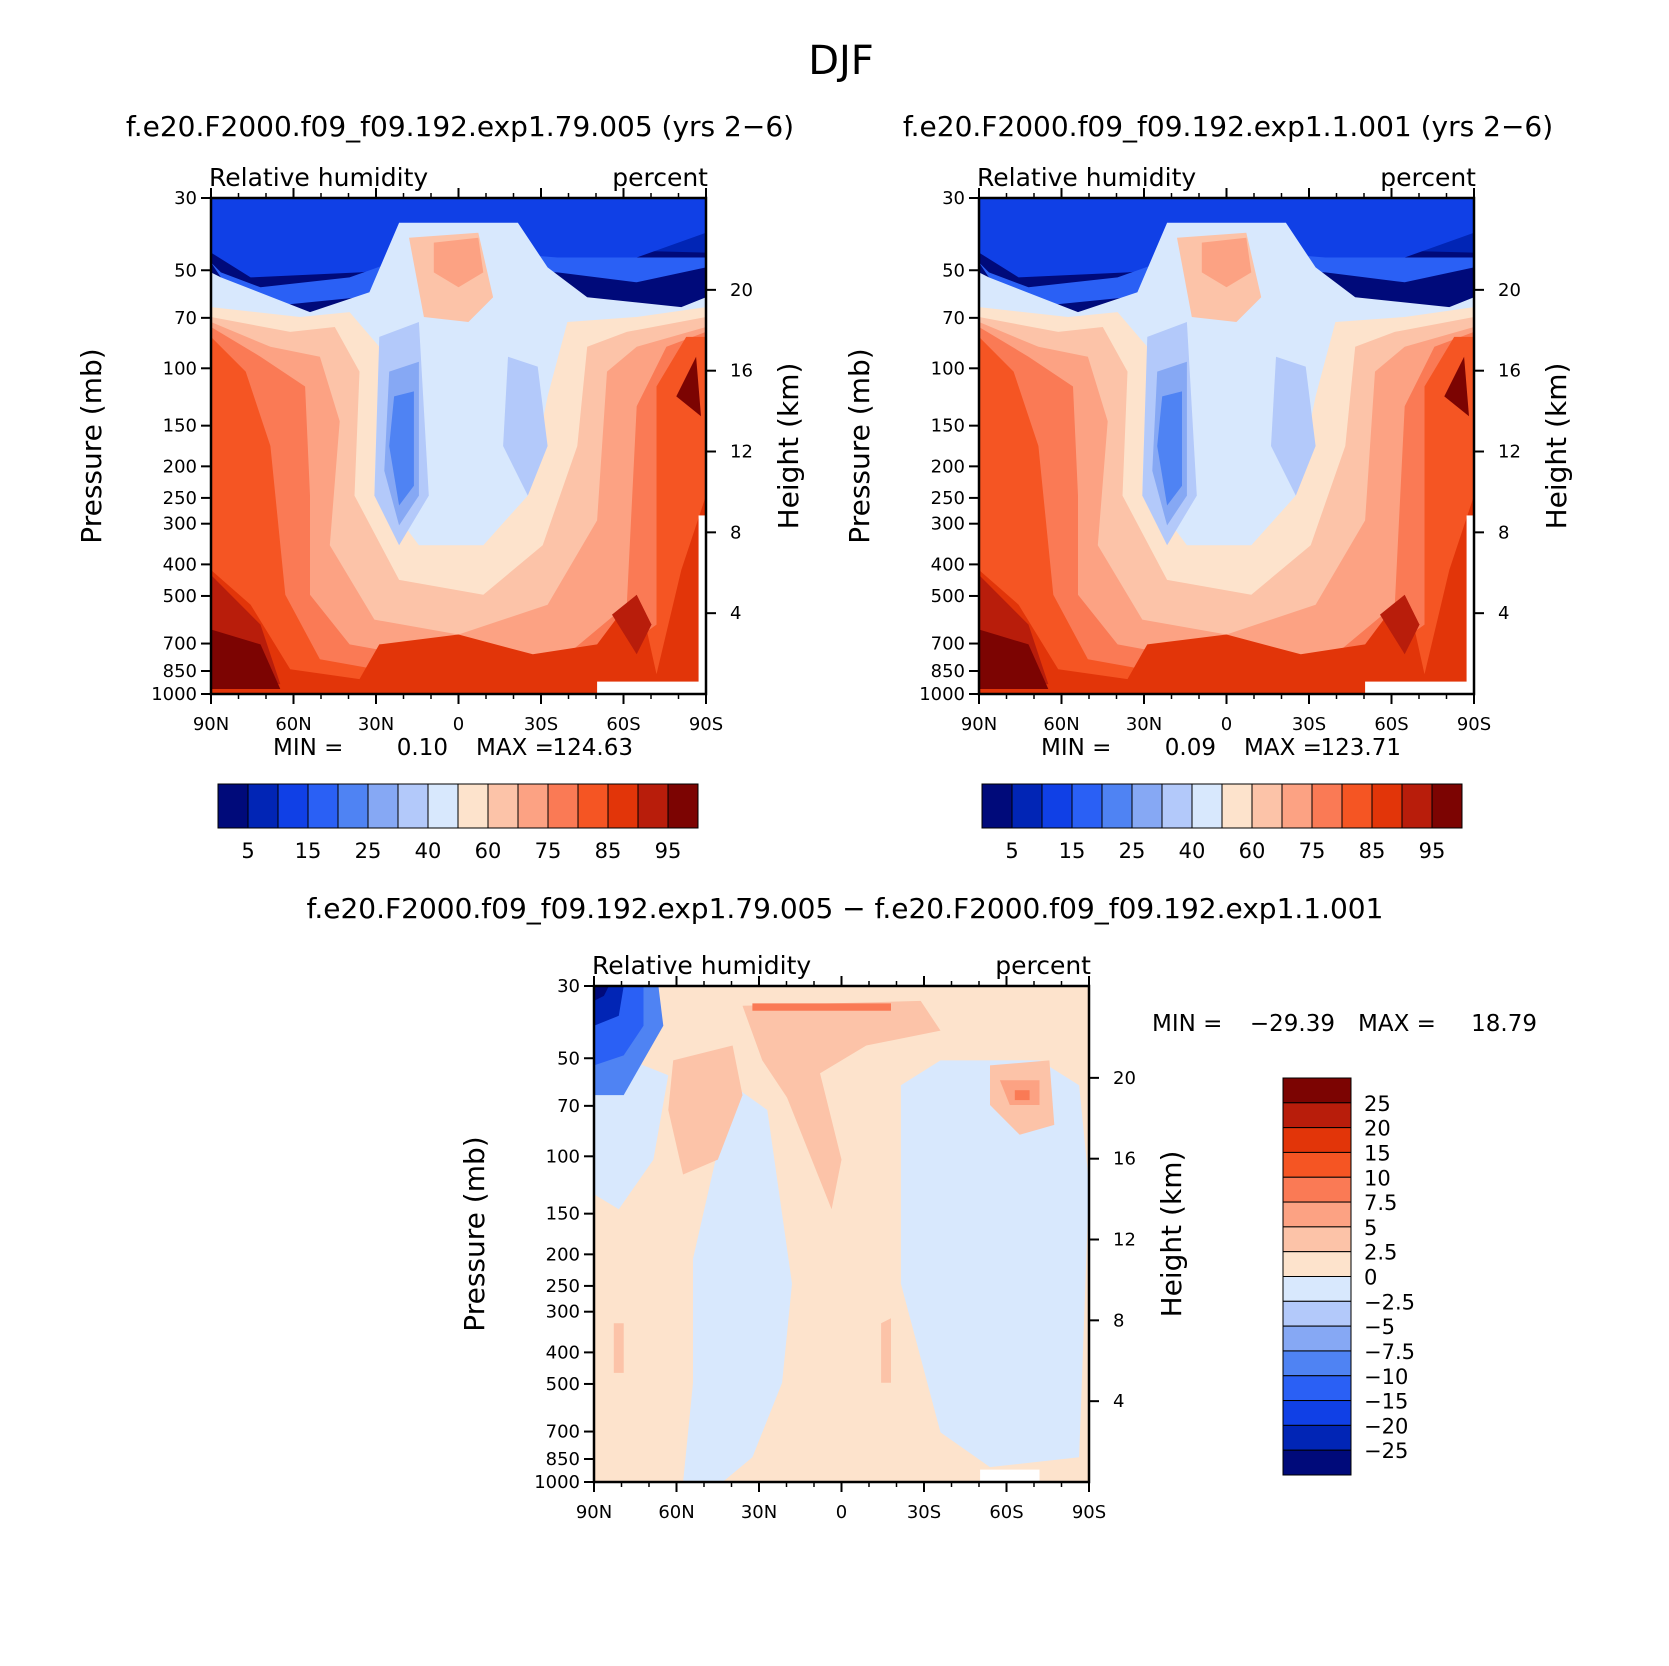  What do you see at coordinates (1389, 1302) in the screenshot?
I see `colorbar-label: −2.5` at bounding box center [1389, 1302].